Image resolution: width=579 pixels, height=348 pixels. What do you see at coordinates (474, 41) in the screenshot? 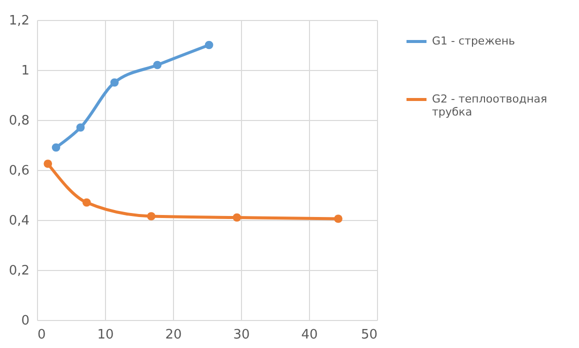
I see `legend-label: G1 - стрежень` at bounding box center [474, 41].